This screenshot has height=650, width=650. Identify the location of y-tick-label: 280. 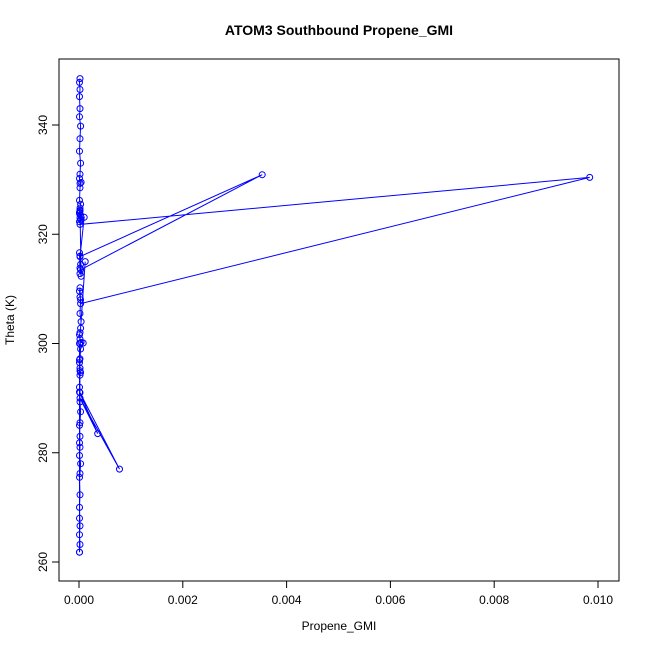
(43, 452).